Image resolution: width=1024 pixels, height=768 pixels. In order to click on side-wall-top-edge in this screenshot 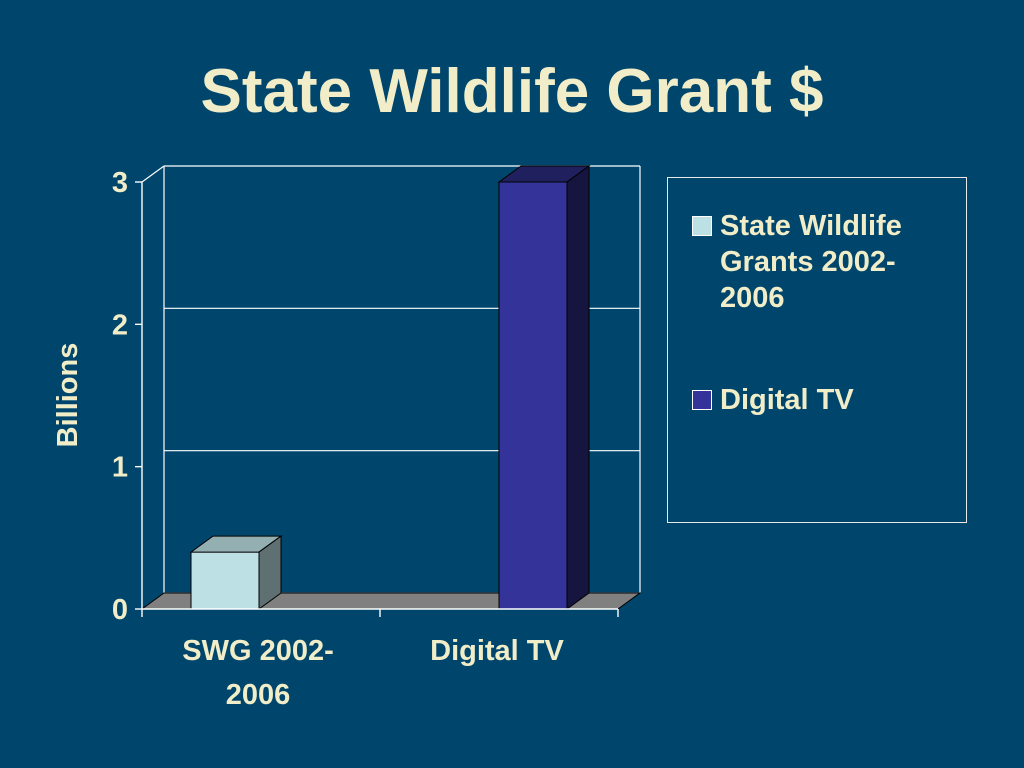, I will do `click(153, 174)`.